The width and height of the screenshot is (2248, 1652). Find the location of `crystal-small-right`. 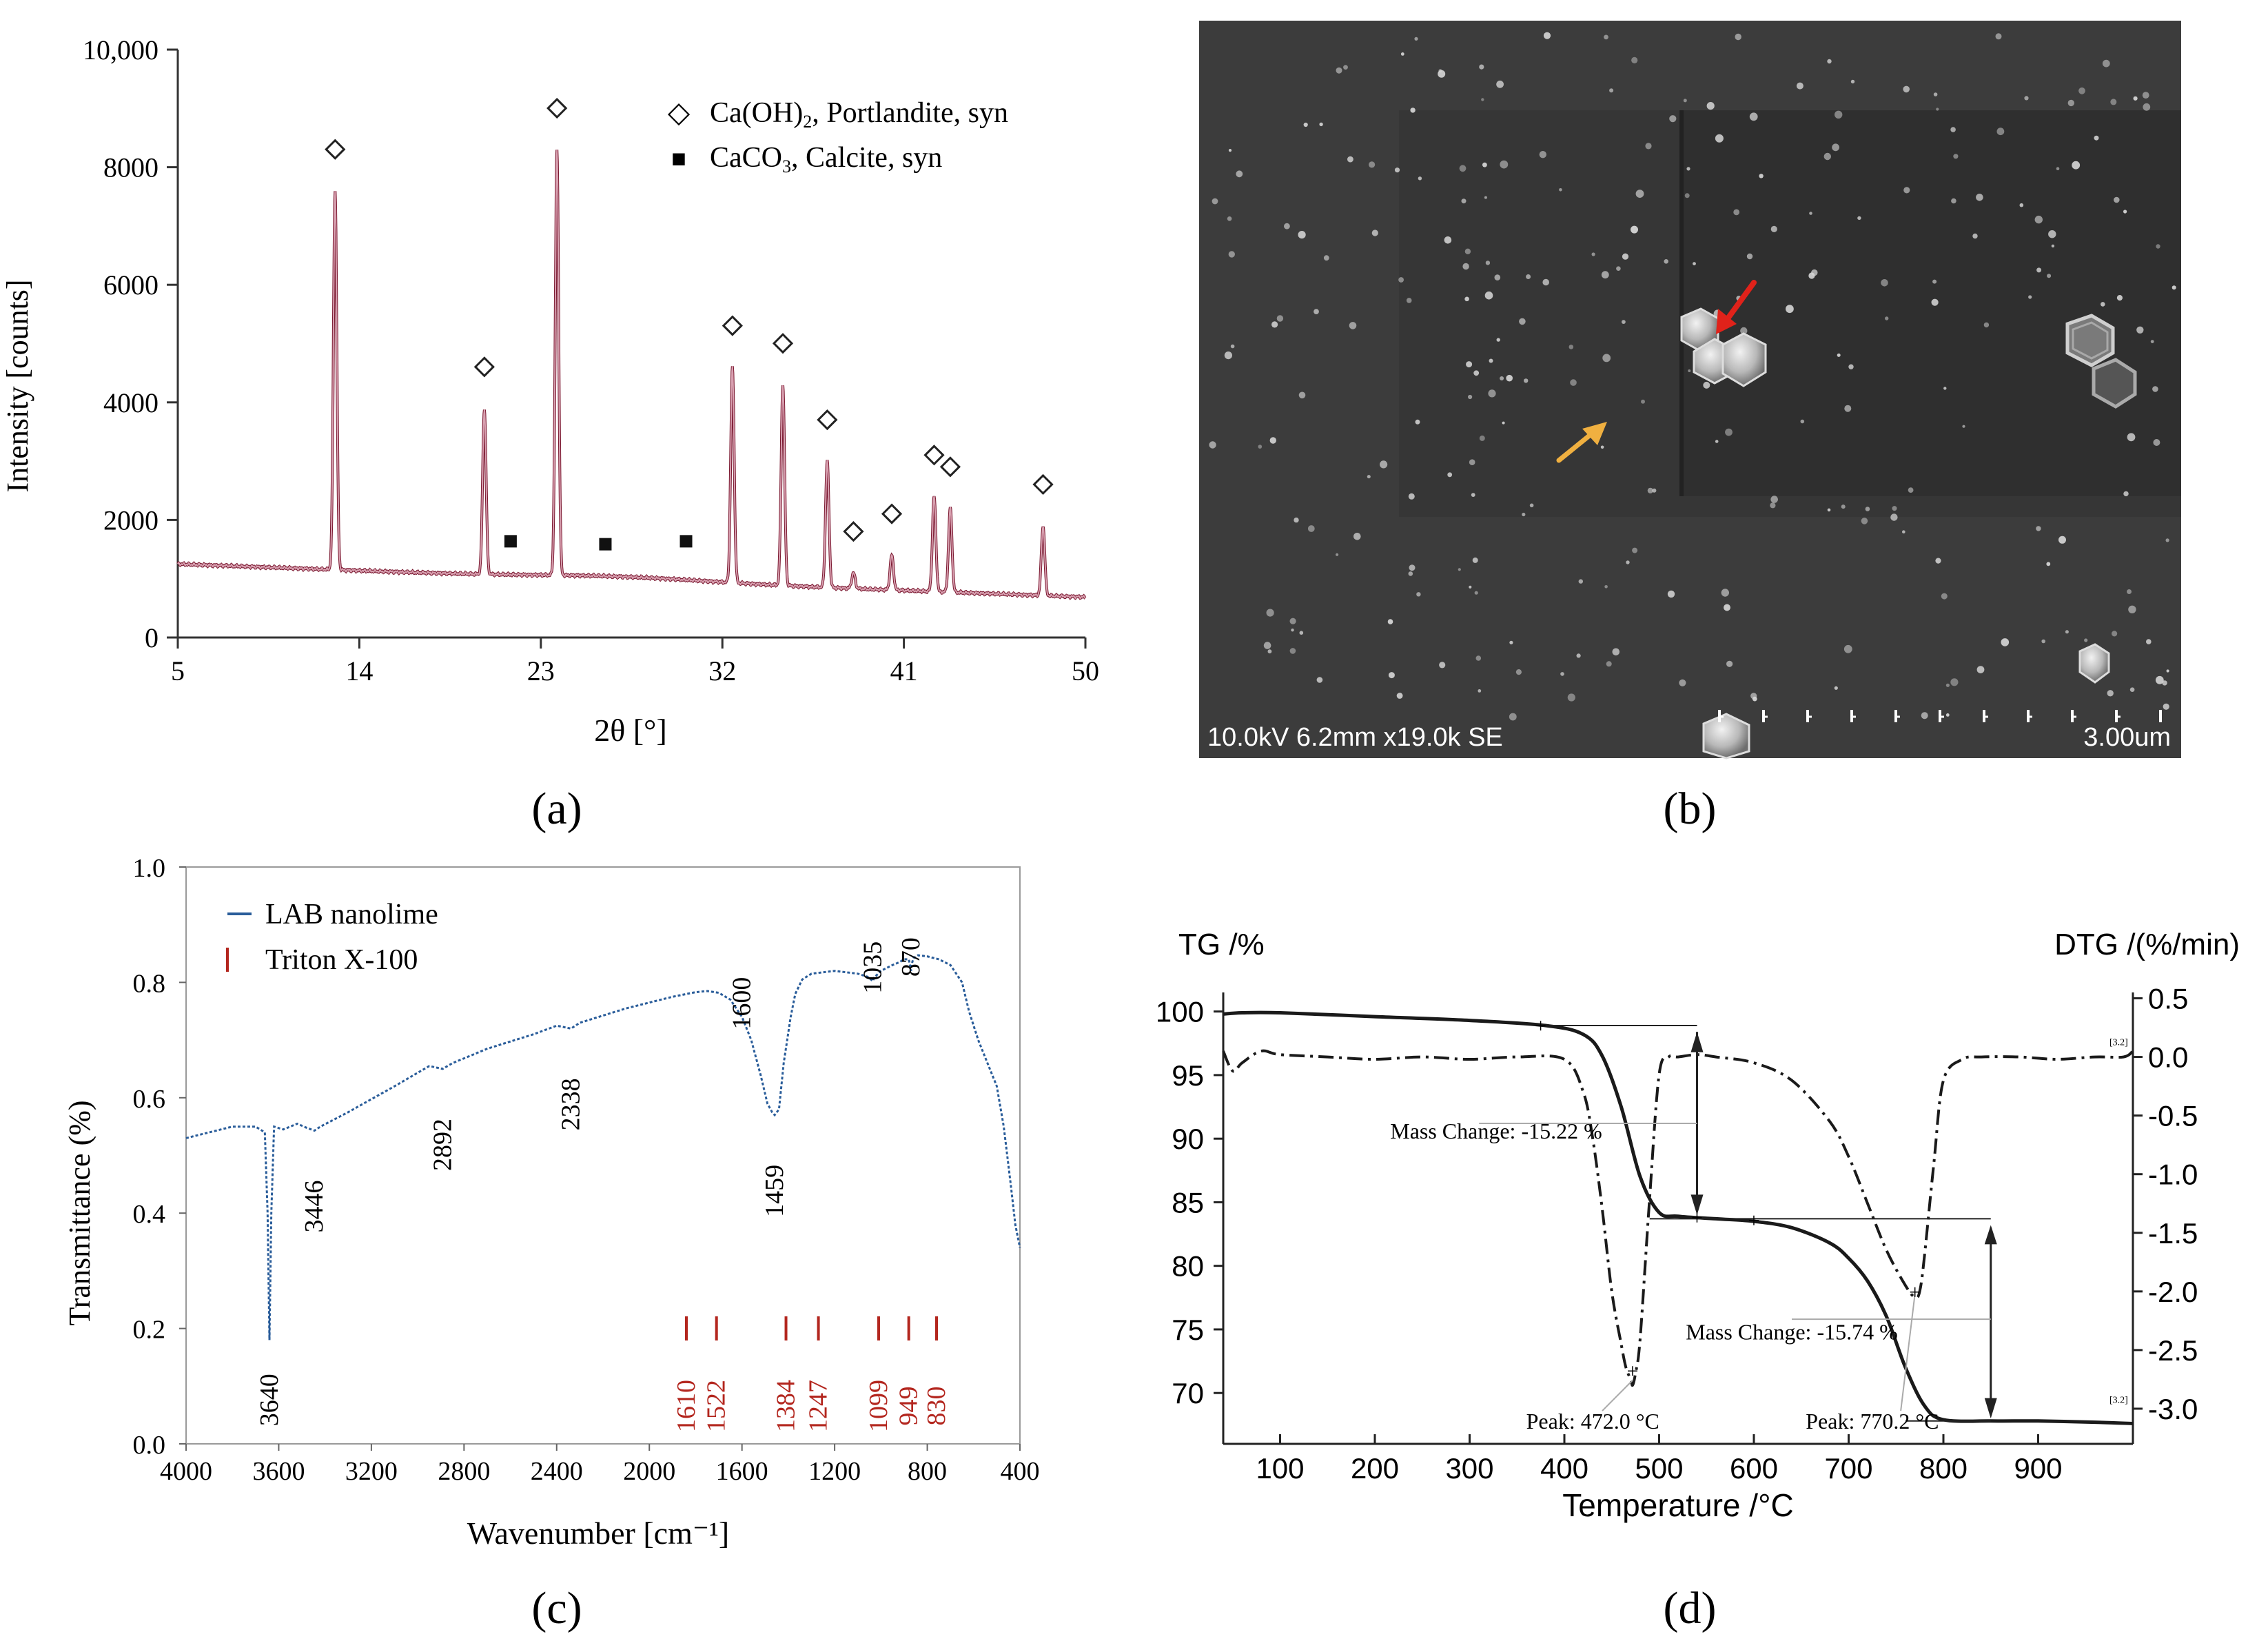

crystal-small-right is located at coordinates (2094, 664).